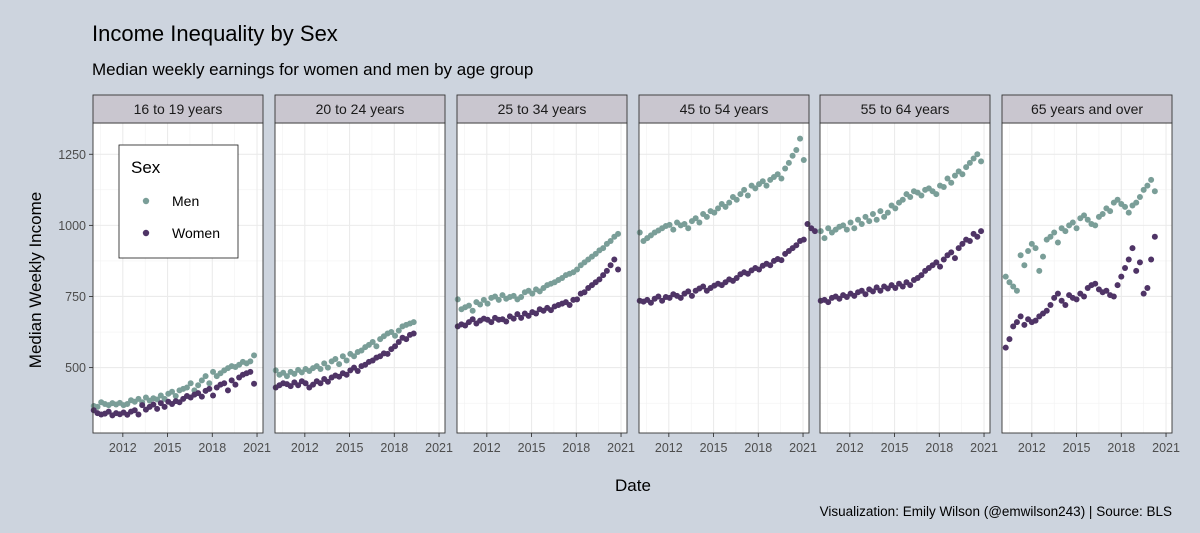  I want to click on legend-key-women, so click(146, 233).